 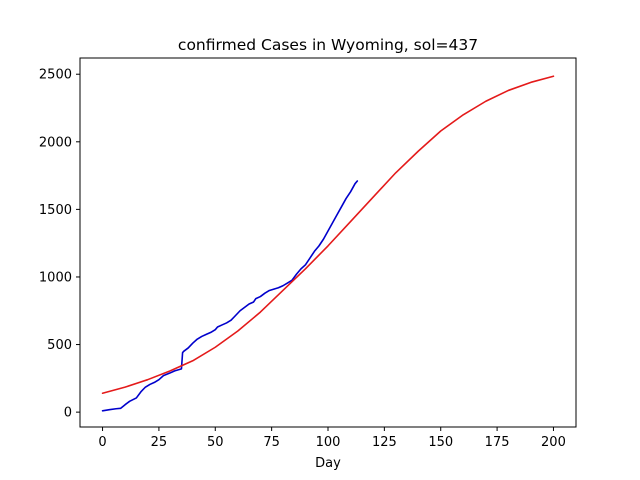 What do you see at coordinates (55, 75) in the screenshot?
I see `y-tick-label: 2500` at bounding box center [55, 75].